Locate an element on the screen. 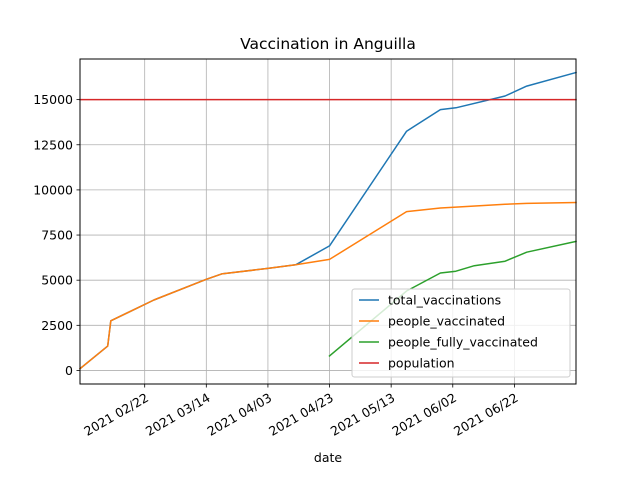  y-tick-label: 12500 is located at coordinates (53, 144).